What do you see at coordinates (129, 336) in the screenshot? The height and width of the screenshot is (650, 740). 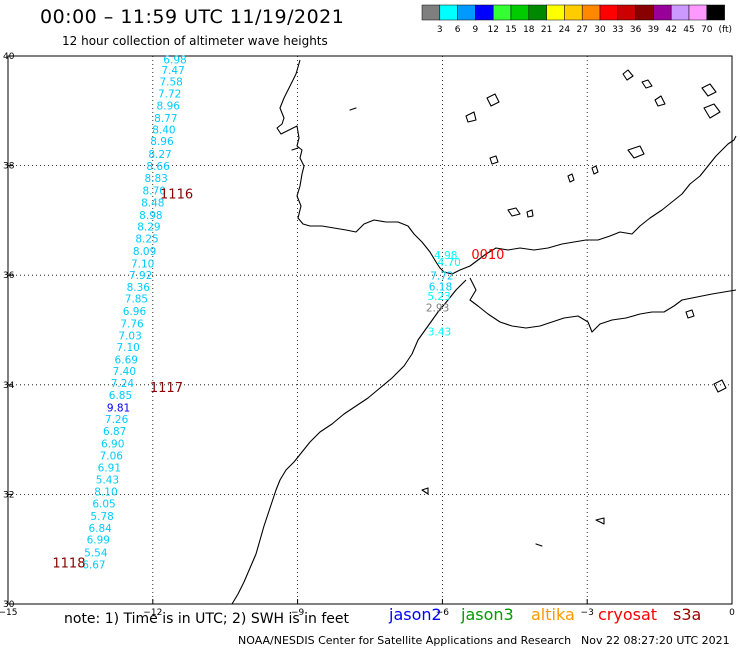 I see `swh-value: 7.03` at bounding box center [129, 336].